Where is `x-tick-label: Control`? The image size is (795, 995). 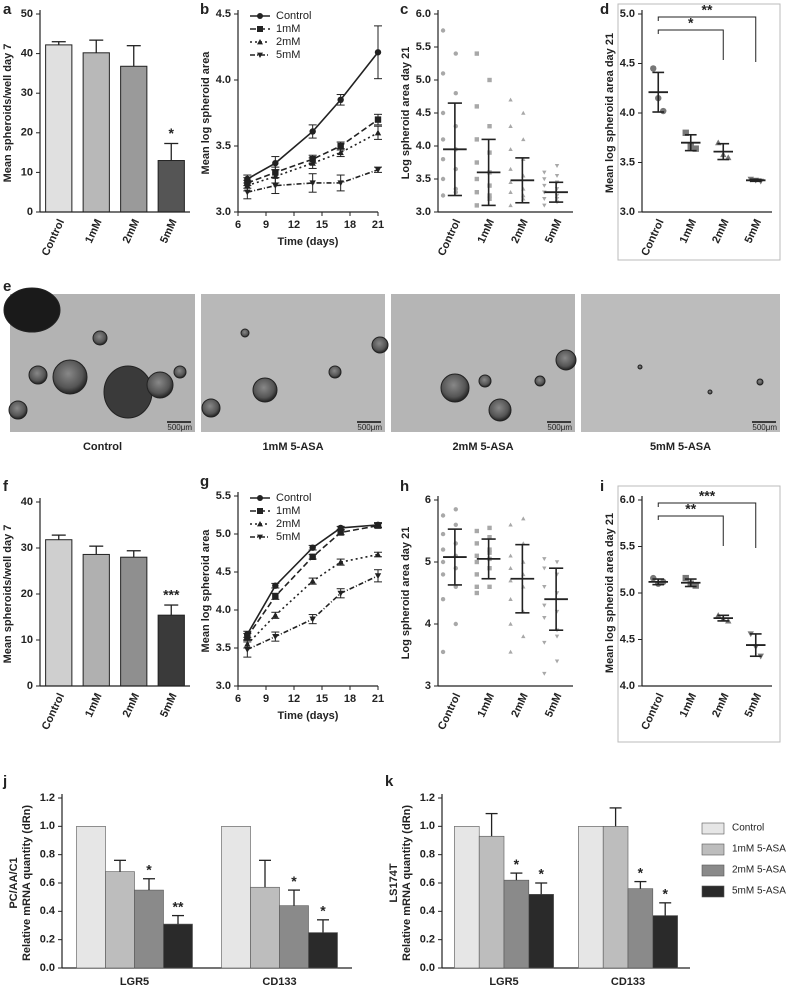 x-tick-label: Control is located at coordinates (449, 711).